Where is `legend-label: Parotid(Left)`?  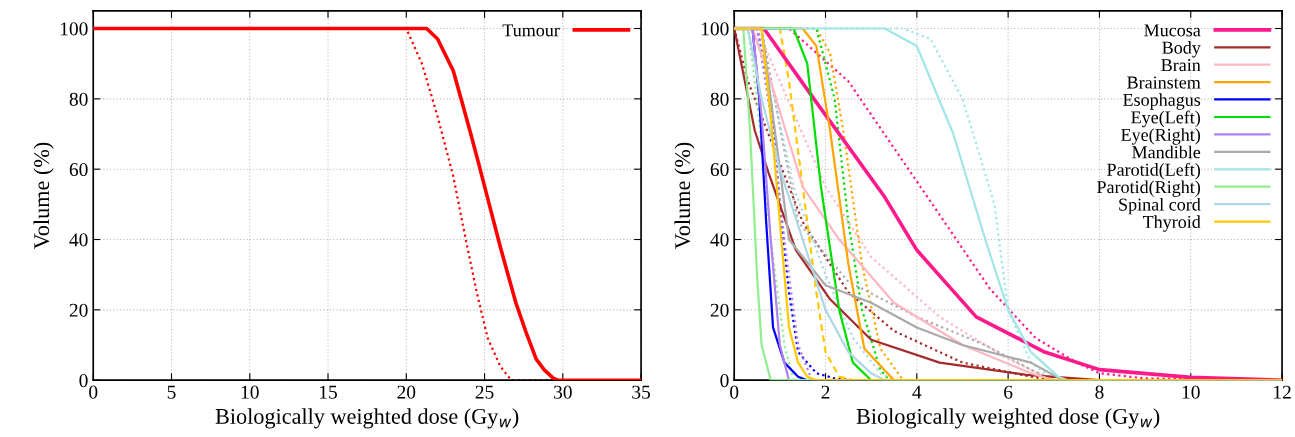 legend-label: Parotid(Left) is located at coordinates (1154, 171).